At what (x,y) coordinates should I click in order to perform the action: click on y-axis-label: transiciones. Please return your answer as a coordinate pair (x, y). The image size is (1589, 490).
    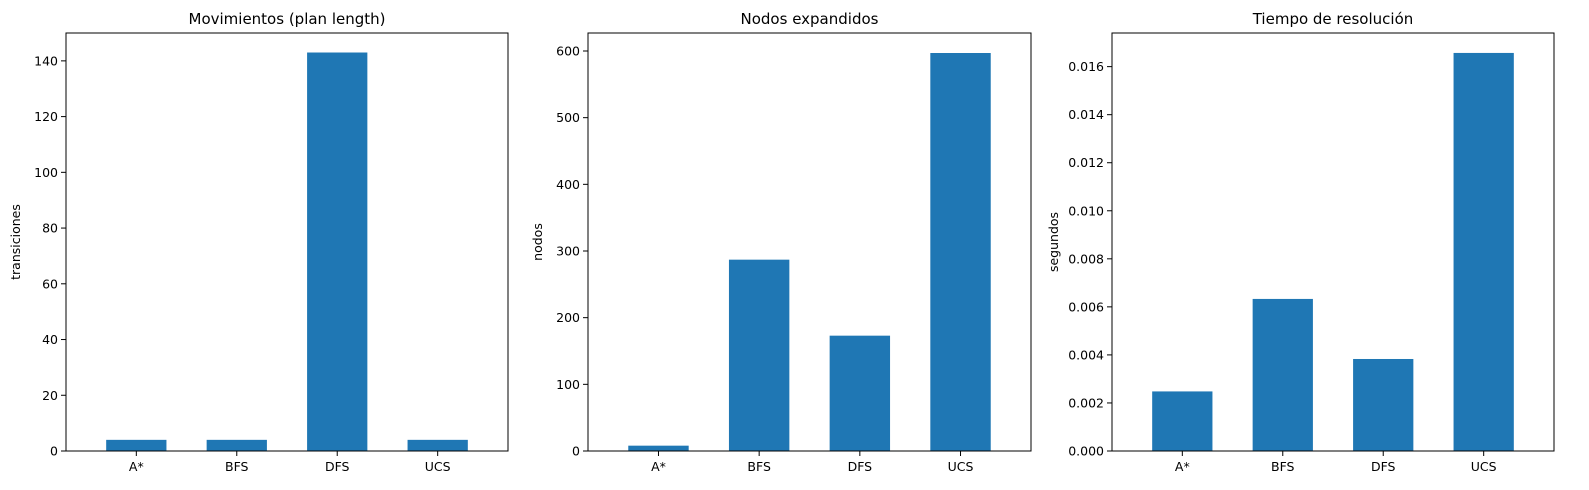
    Looking at the image, I should click on (15, 242).